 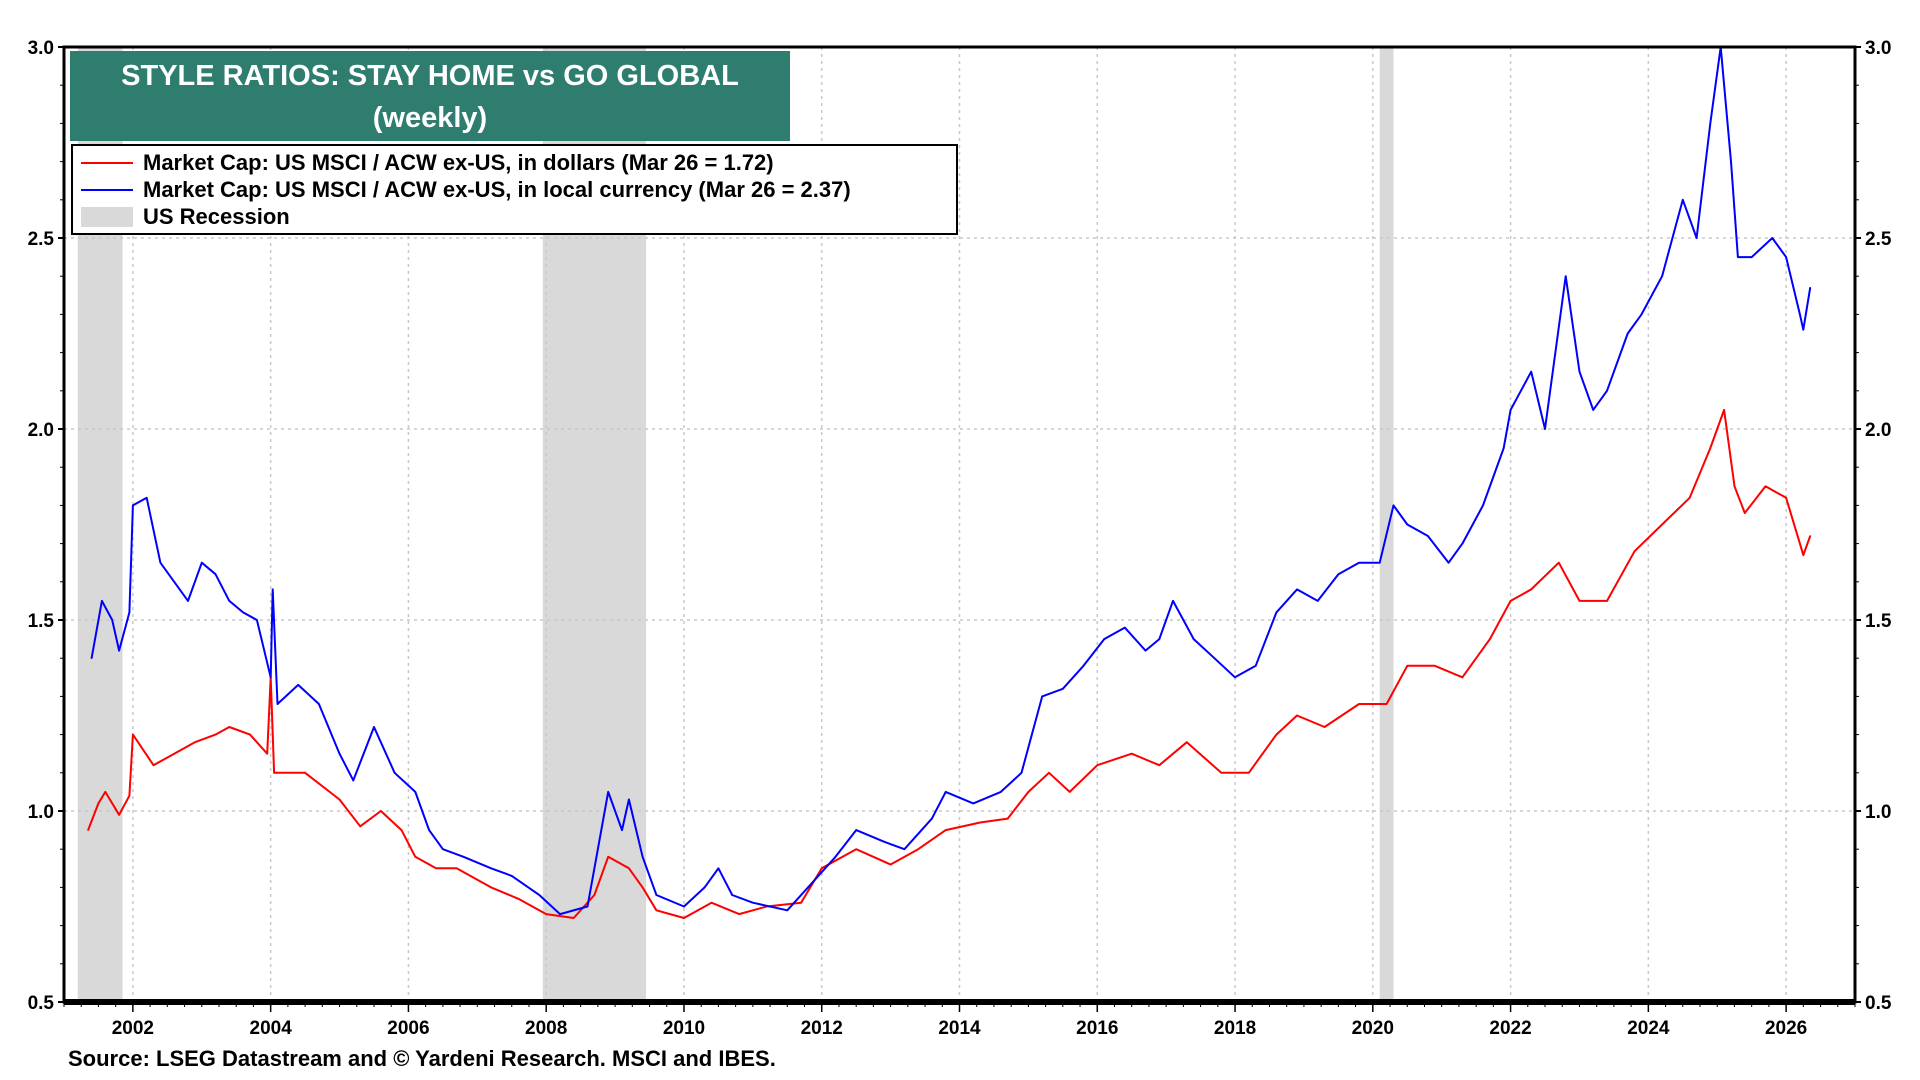 I want to click on x-tick-label: 2006, so click(x=408, y=1028).